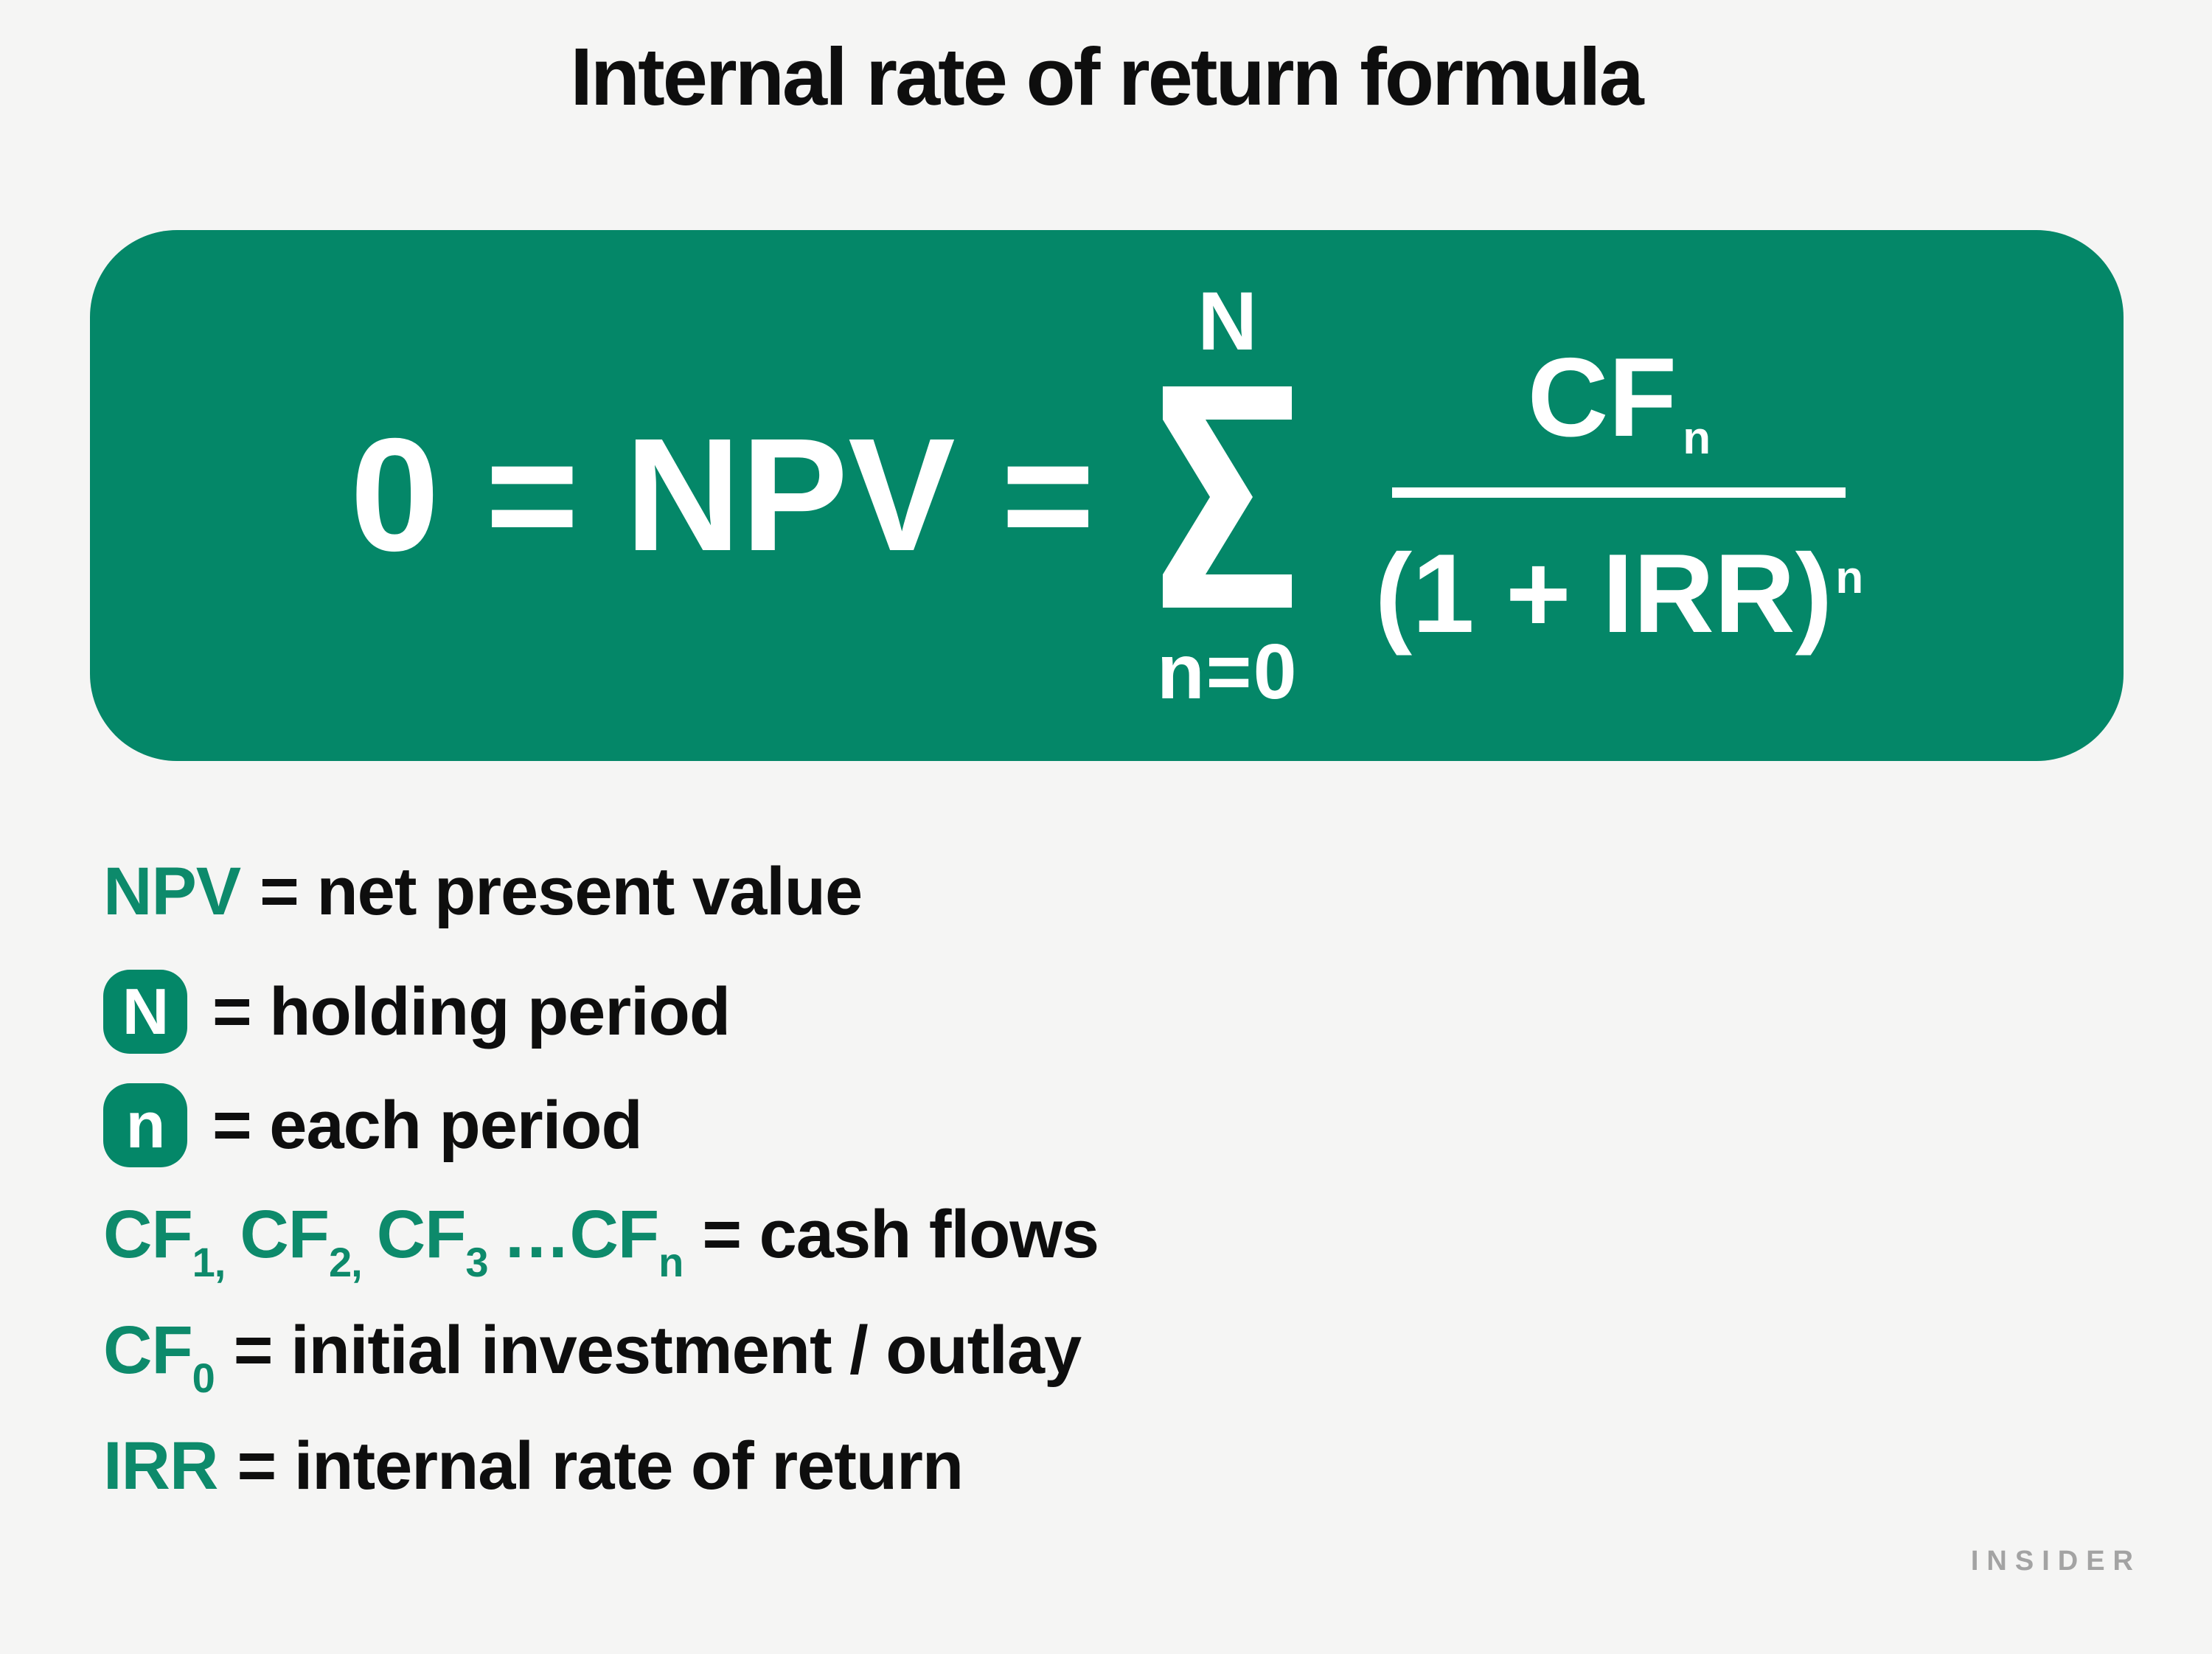  What do you see at coordinates (593, 1241) in the screenshot?
I see `cf-term: …CFn` at bounding box center [593, 1241].